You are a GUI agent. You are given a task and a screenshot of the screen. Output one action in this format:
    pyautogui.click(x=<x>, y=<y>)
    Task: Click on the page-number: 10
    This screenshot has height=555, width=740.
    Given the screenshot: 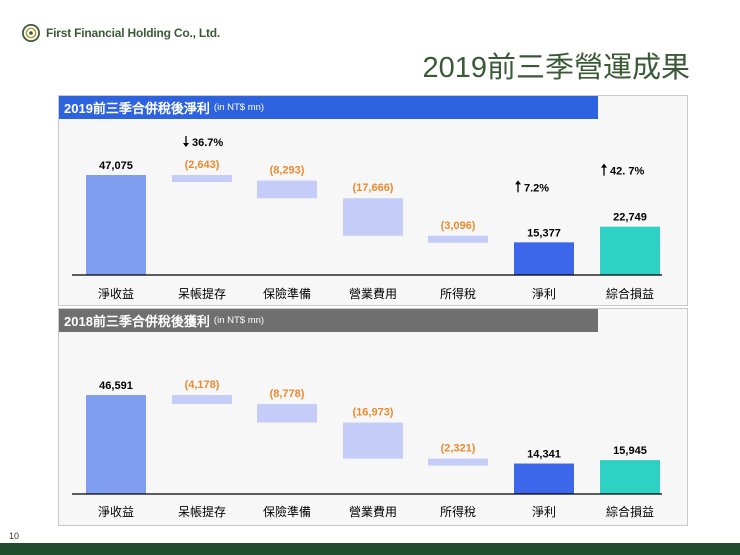 What is the action you would take?
    pyautogui.click(x=14, y=536)
    